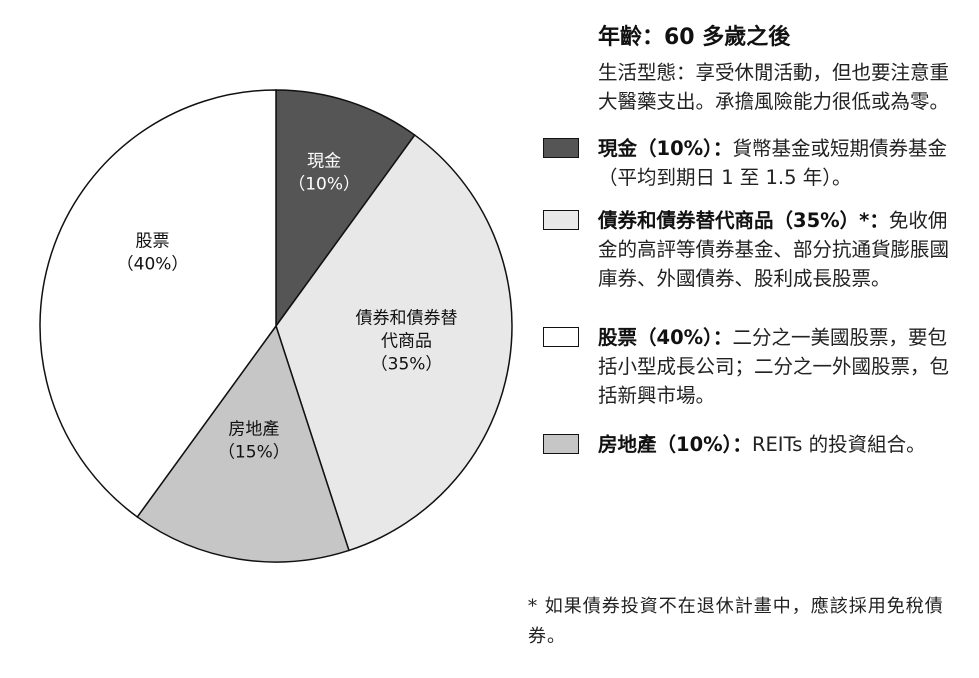 This screenshot has height=678, width=979. Describe the element at coordinates (774, 249) in the screenshot. I see `legend-text-bonds: 免收佣金的高評等債券基金、部分抗通貨膨脹國庫券、外國債券、股利成長股票。` at that location.